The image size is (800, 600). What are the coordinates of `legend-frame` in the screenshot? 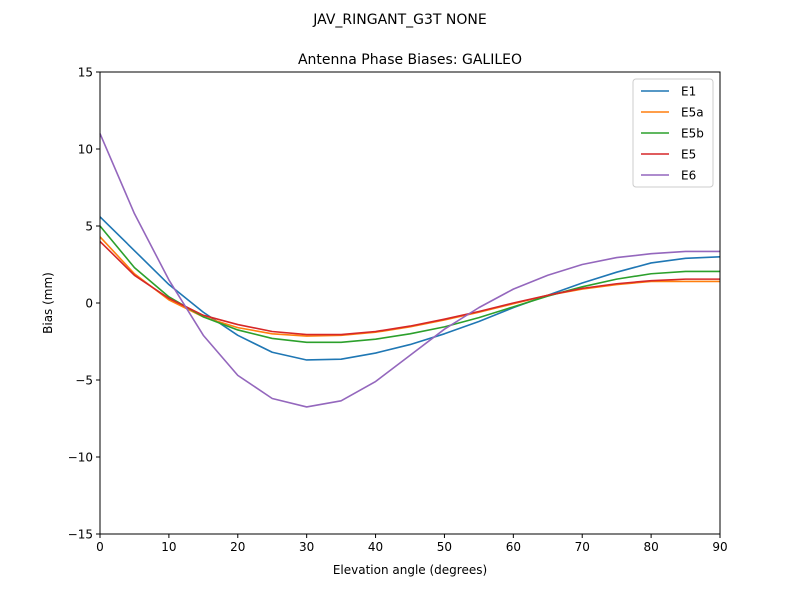 It's located at (673, 133).